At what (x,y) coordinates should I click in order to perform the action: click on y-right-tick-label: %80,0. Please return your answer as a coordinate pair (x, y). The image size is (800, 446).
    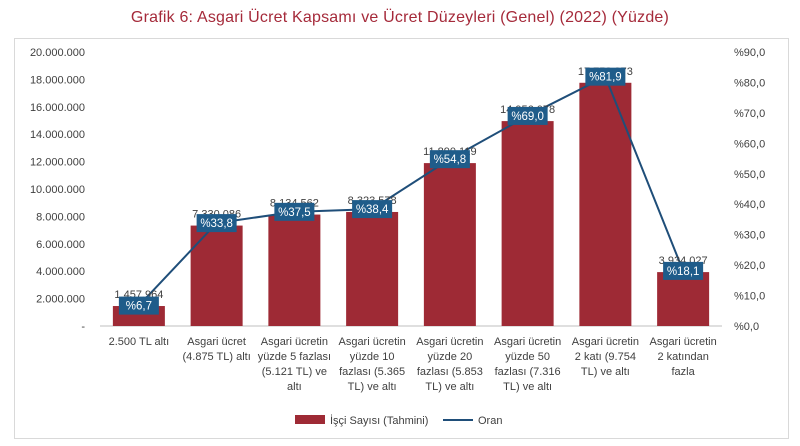
    Looking at the image, I should click on (749, 83).